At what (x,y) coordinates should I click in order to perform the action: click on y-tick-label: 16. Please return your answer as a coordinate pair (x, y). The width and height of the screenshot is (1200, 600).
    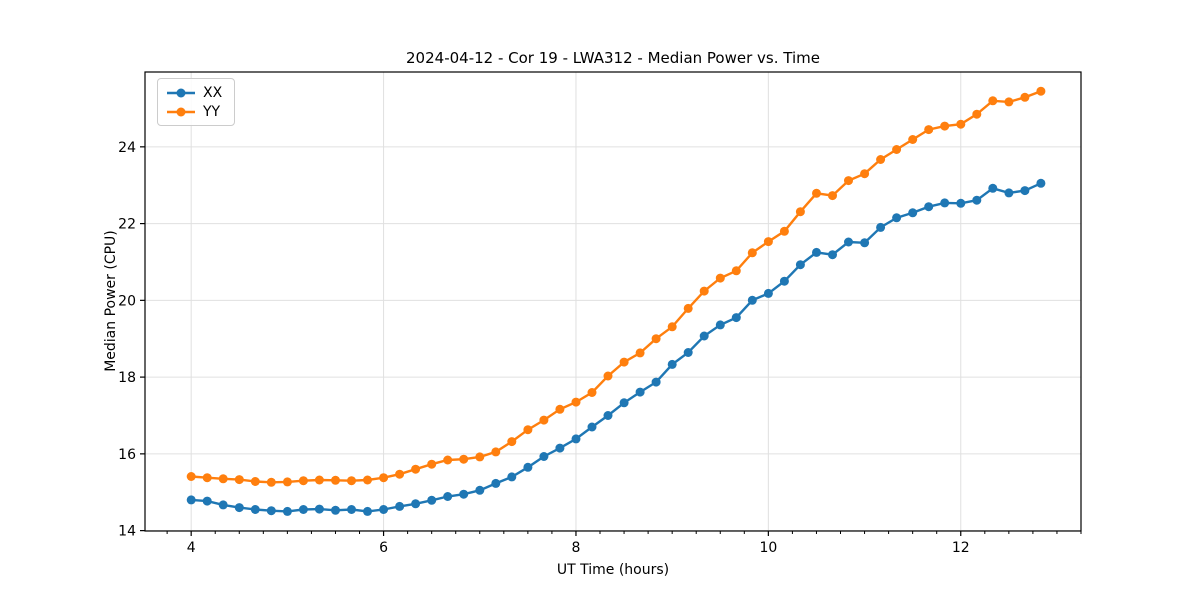
    Looking at the image, I should click on (127, 455).